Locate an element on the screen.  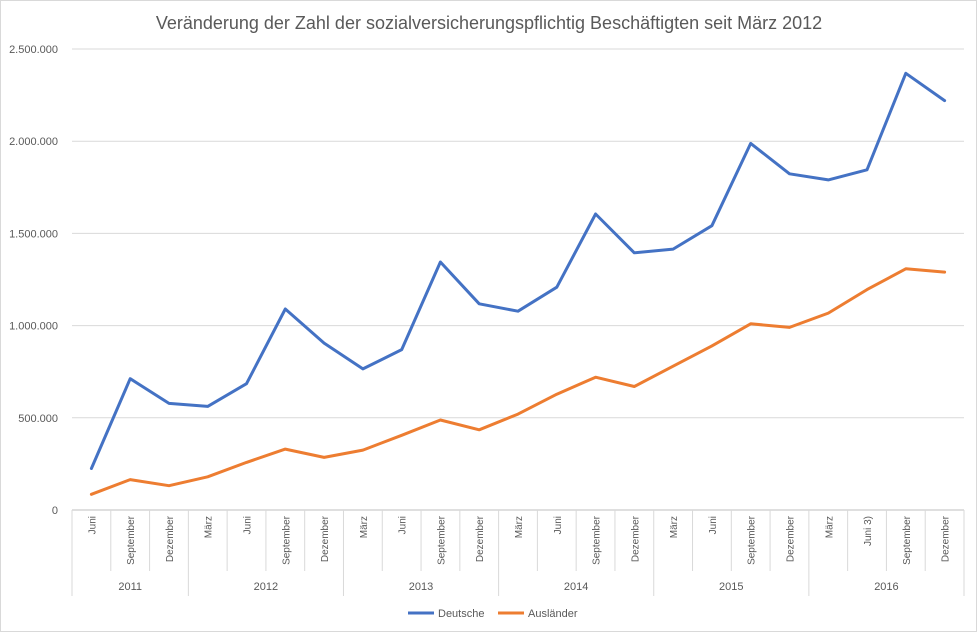
legend-label: Deutsche is located at coordinates (461, 614).